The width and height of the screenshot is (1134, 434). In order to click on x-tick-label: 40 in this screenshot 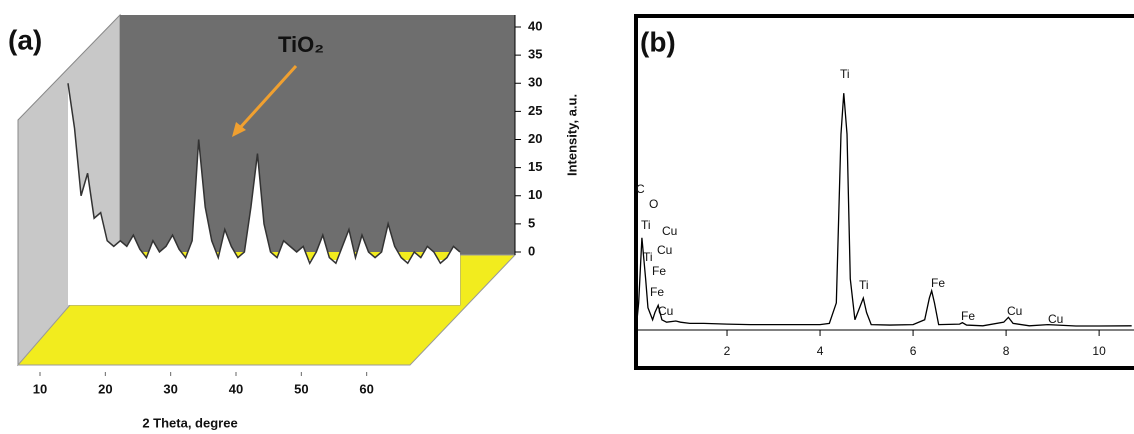, I will do `click(236, 388)`.